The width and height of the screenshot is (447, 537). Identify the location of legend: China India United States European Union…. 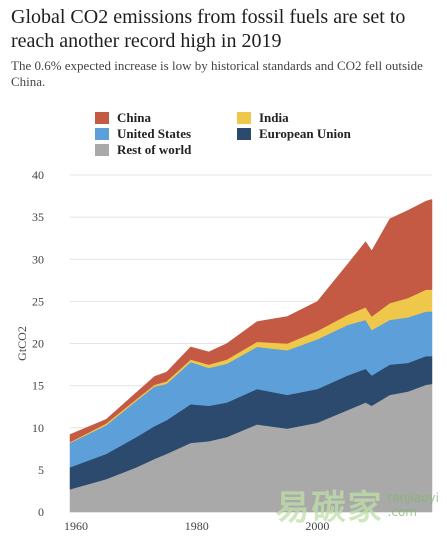
(223, 135).